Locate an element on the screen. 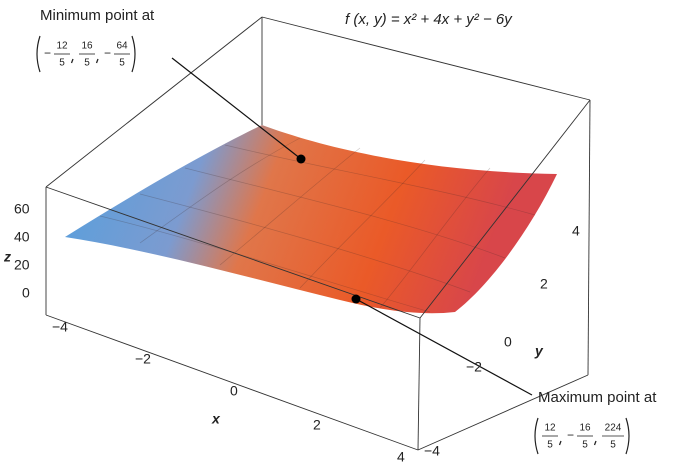  y-tick-label: −4 is located at coordinates (432, 451).